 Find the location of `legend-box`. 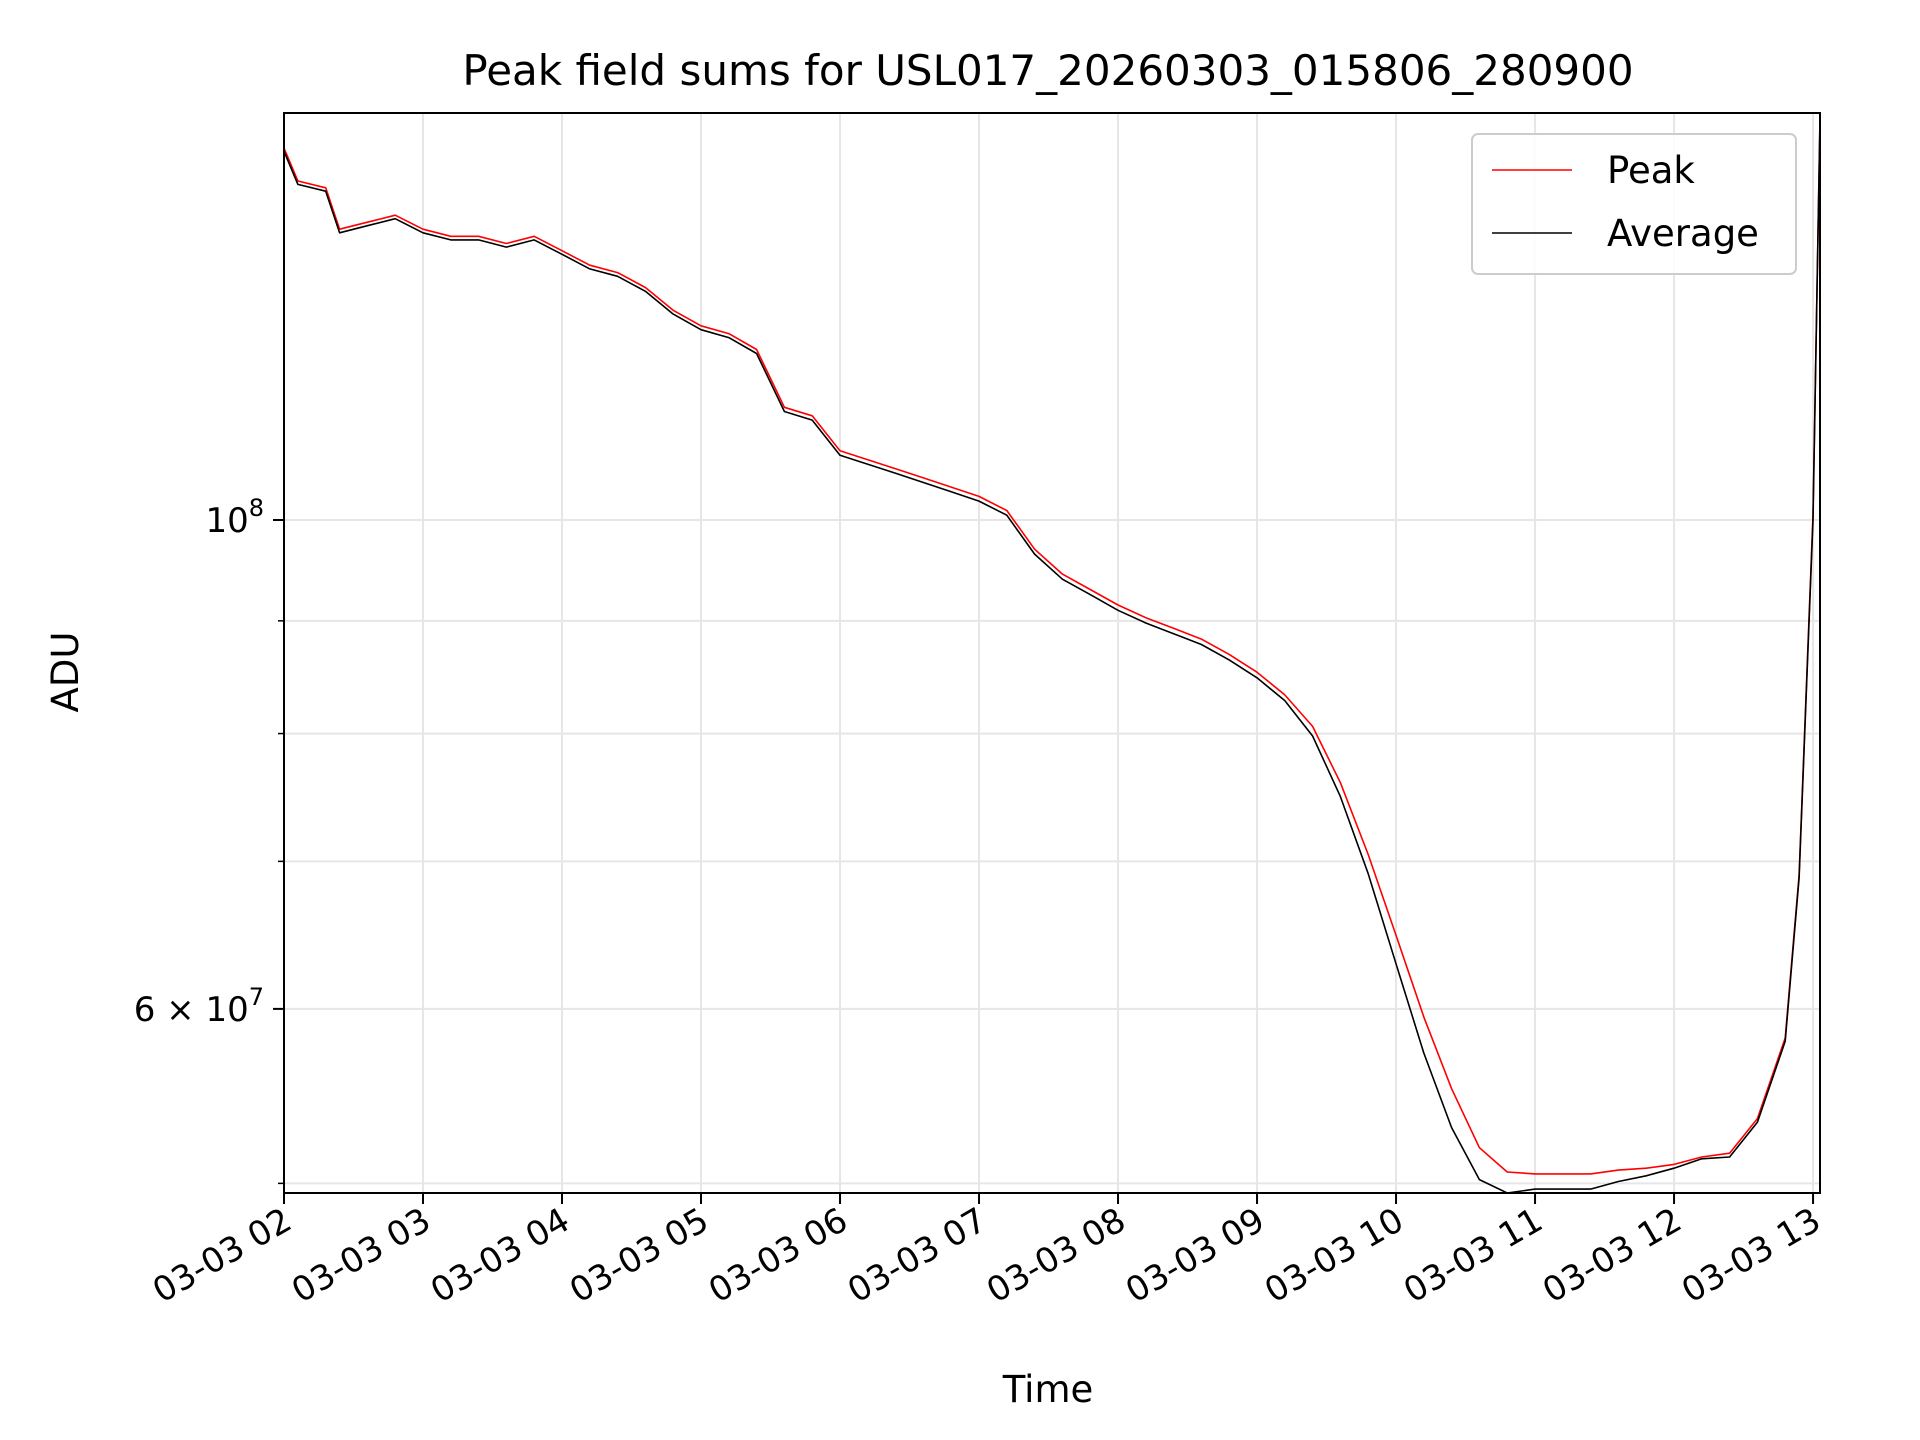

legend-box is located at coordinates (1634, 204).